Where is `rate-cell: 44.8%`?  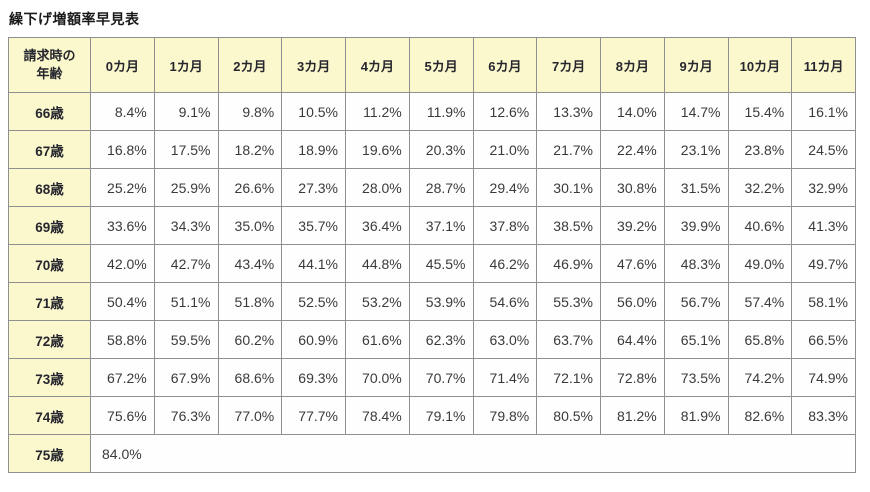 rate-cell: 44.8% is located at coordinates (377, 263).